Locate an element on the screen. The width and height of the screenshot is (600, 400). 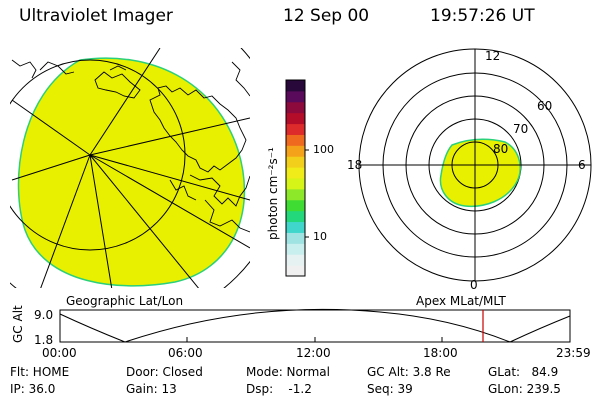
mlt-6-label: 6 is located at coordinates (582, 165).